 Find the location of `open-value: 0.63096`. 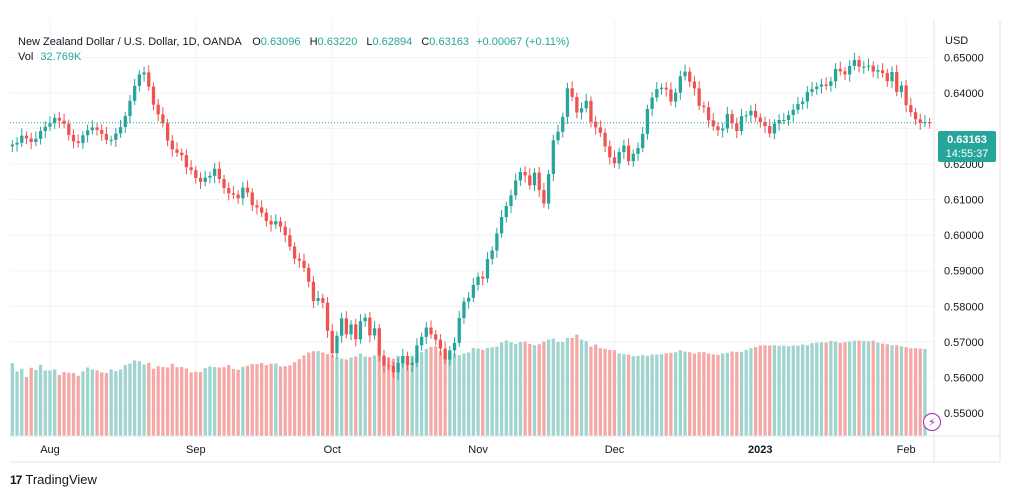

open-value: 0.63096 is located at coordinates (280, 42).